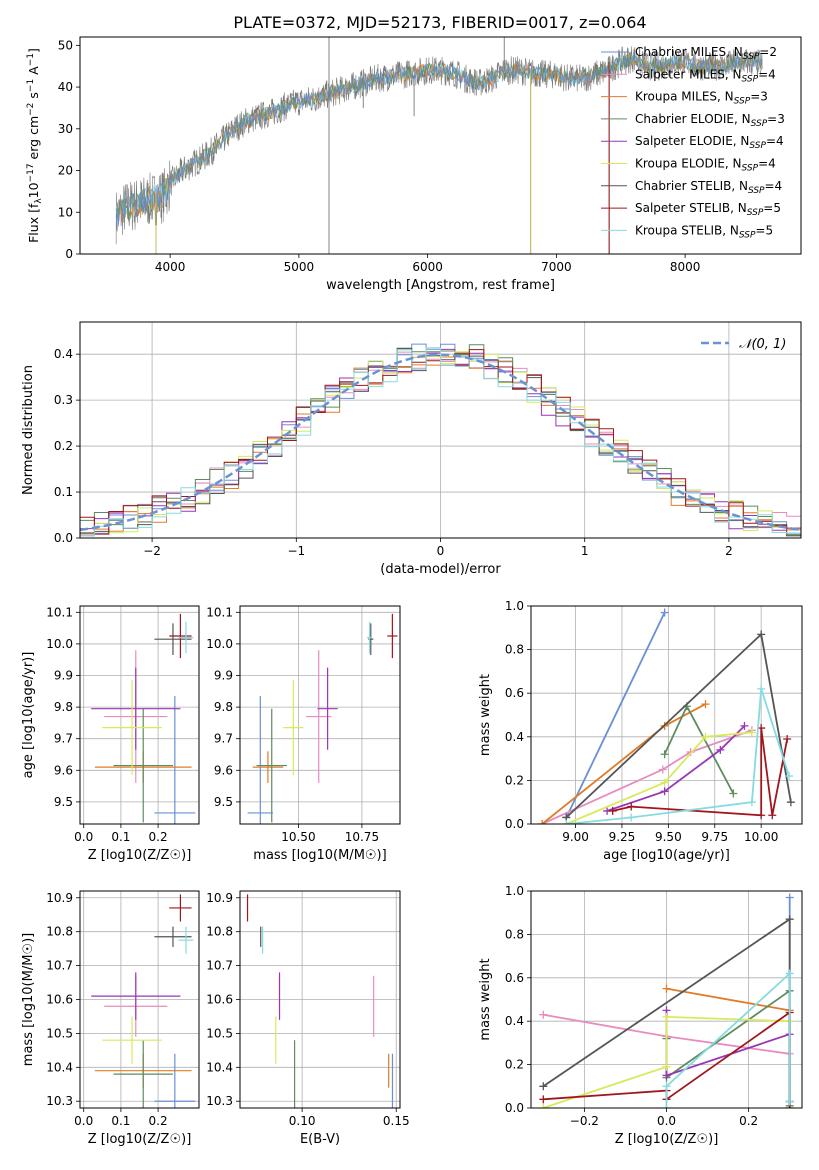 This screenshot has width=819, height=1170. I want to click on weight-line-chabrier-miles, so click(615, 715).